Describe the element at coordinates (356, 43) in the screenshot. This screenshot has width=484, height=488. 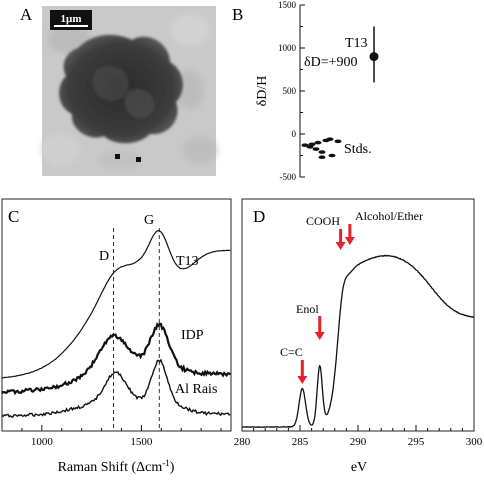
I see `sample-name-label: T13` at that location.